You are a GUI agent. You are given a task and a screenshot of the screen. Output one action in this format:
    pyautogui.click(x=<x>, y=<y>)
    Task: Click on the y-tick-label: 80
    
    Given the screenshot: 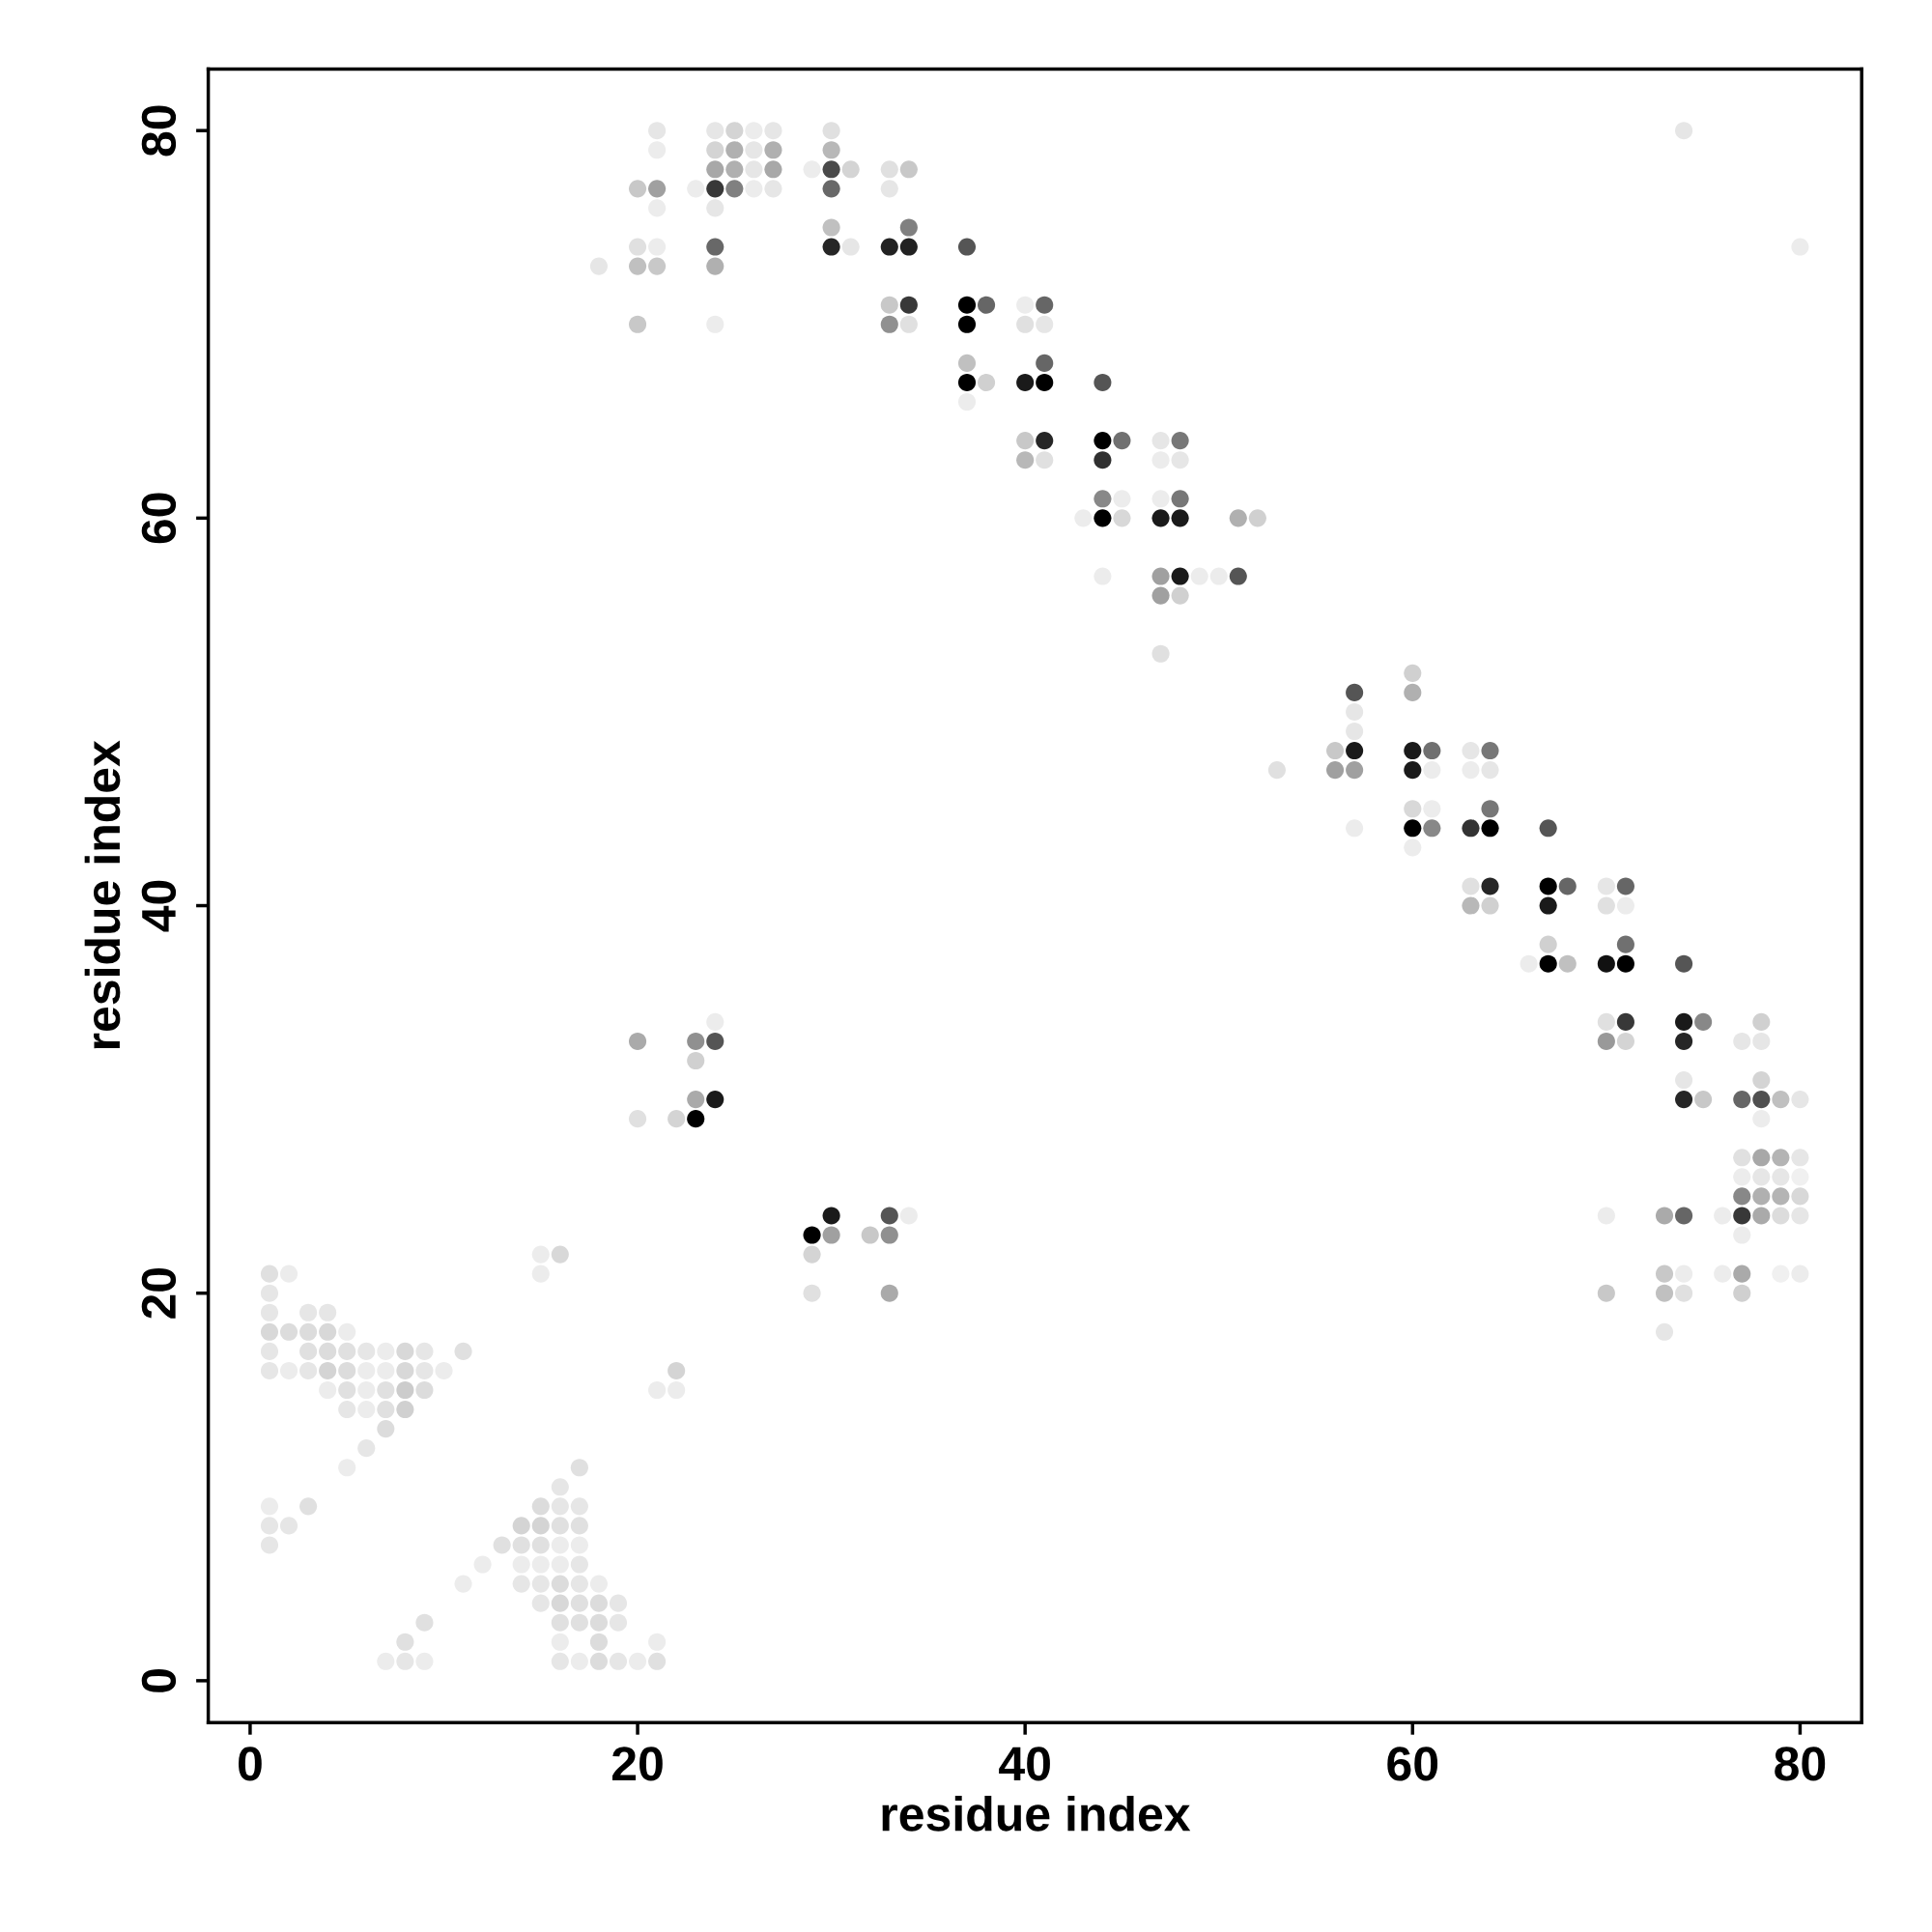 What is the action you would take?
    pyautogui.click(x=159, y=130)
    